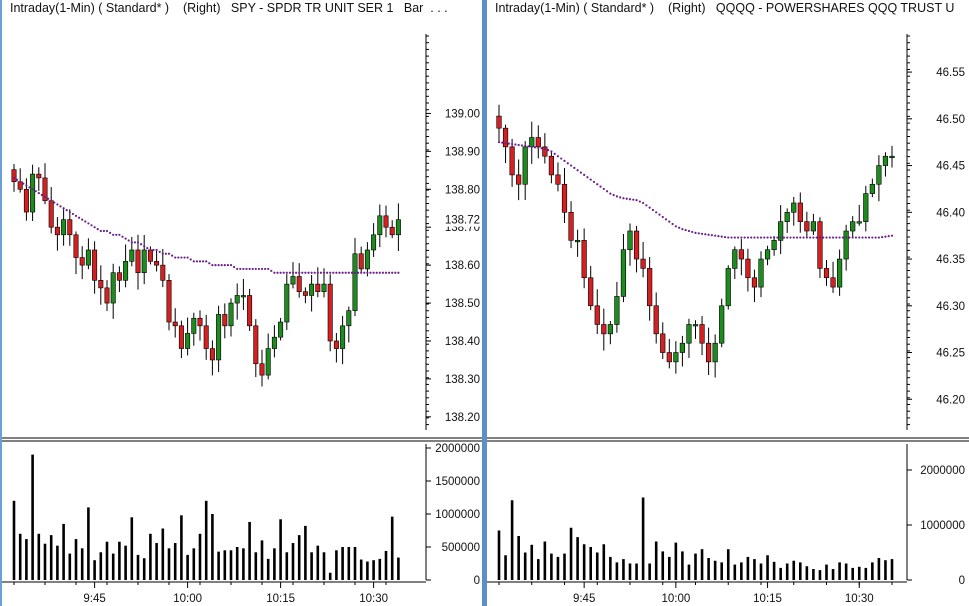  Describe the element at coordinates (373, 599) in the screenshot. I see `time-tick-label: 10:30` at that location.